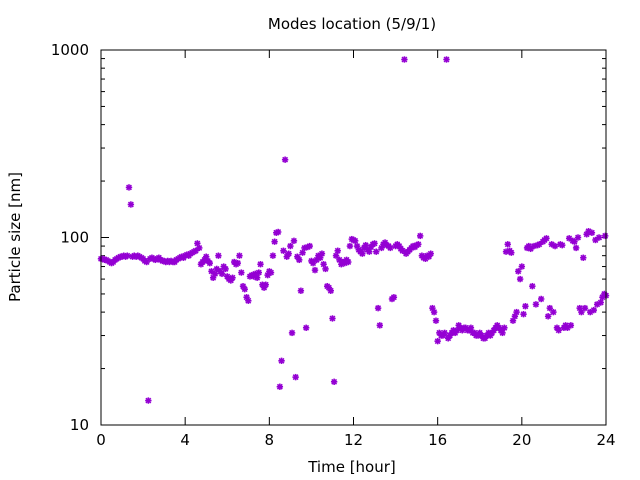 The image size is (640, 480). I want to click on y-axis-label: Particle size [nm], so click(15, 237).